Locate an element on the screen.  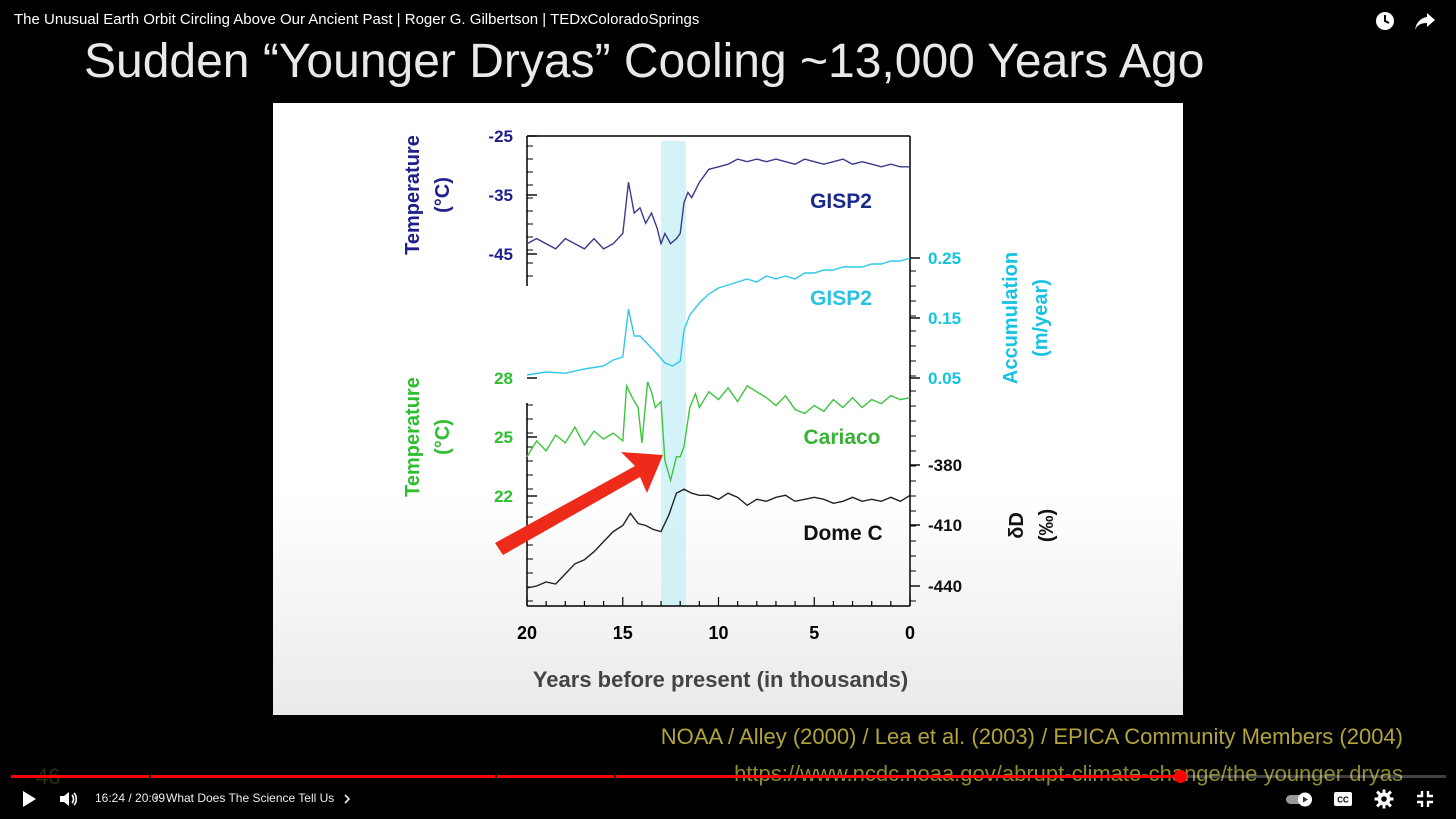
series-label: Dome C is located at coordinates (842, 533).